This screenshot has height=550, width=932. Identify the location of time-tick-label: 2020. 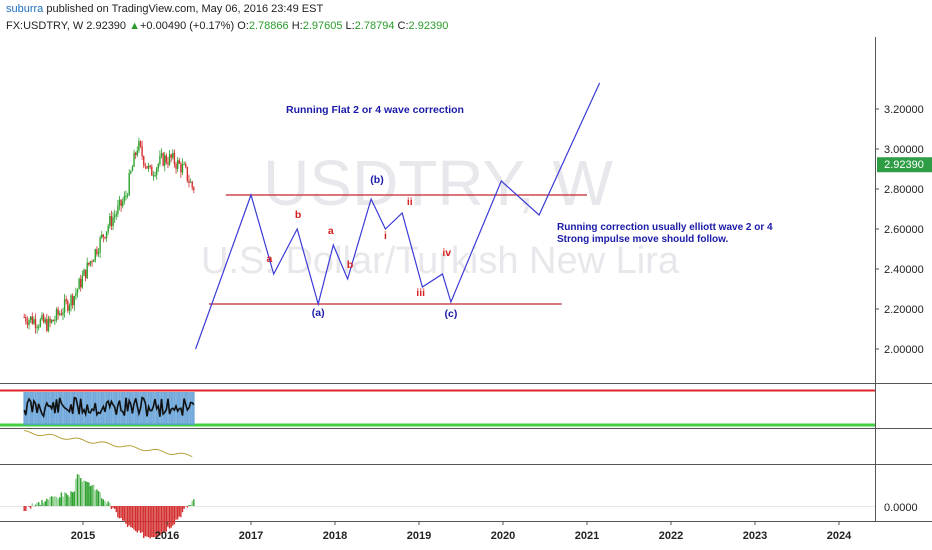
(503, 536).